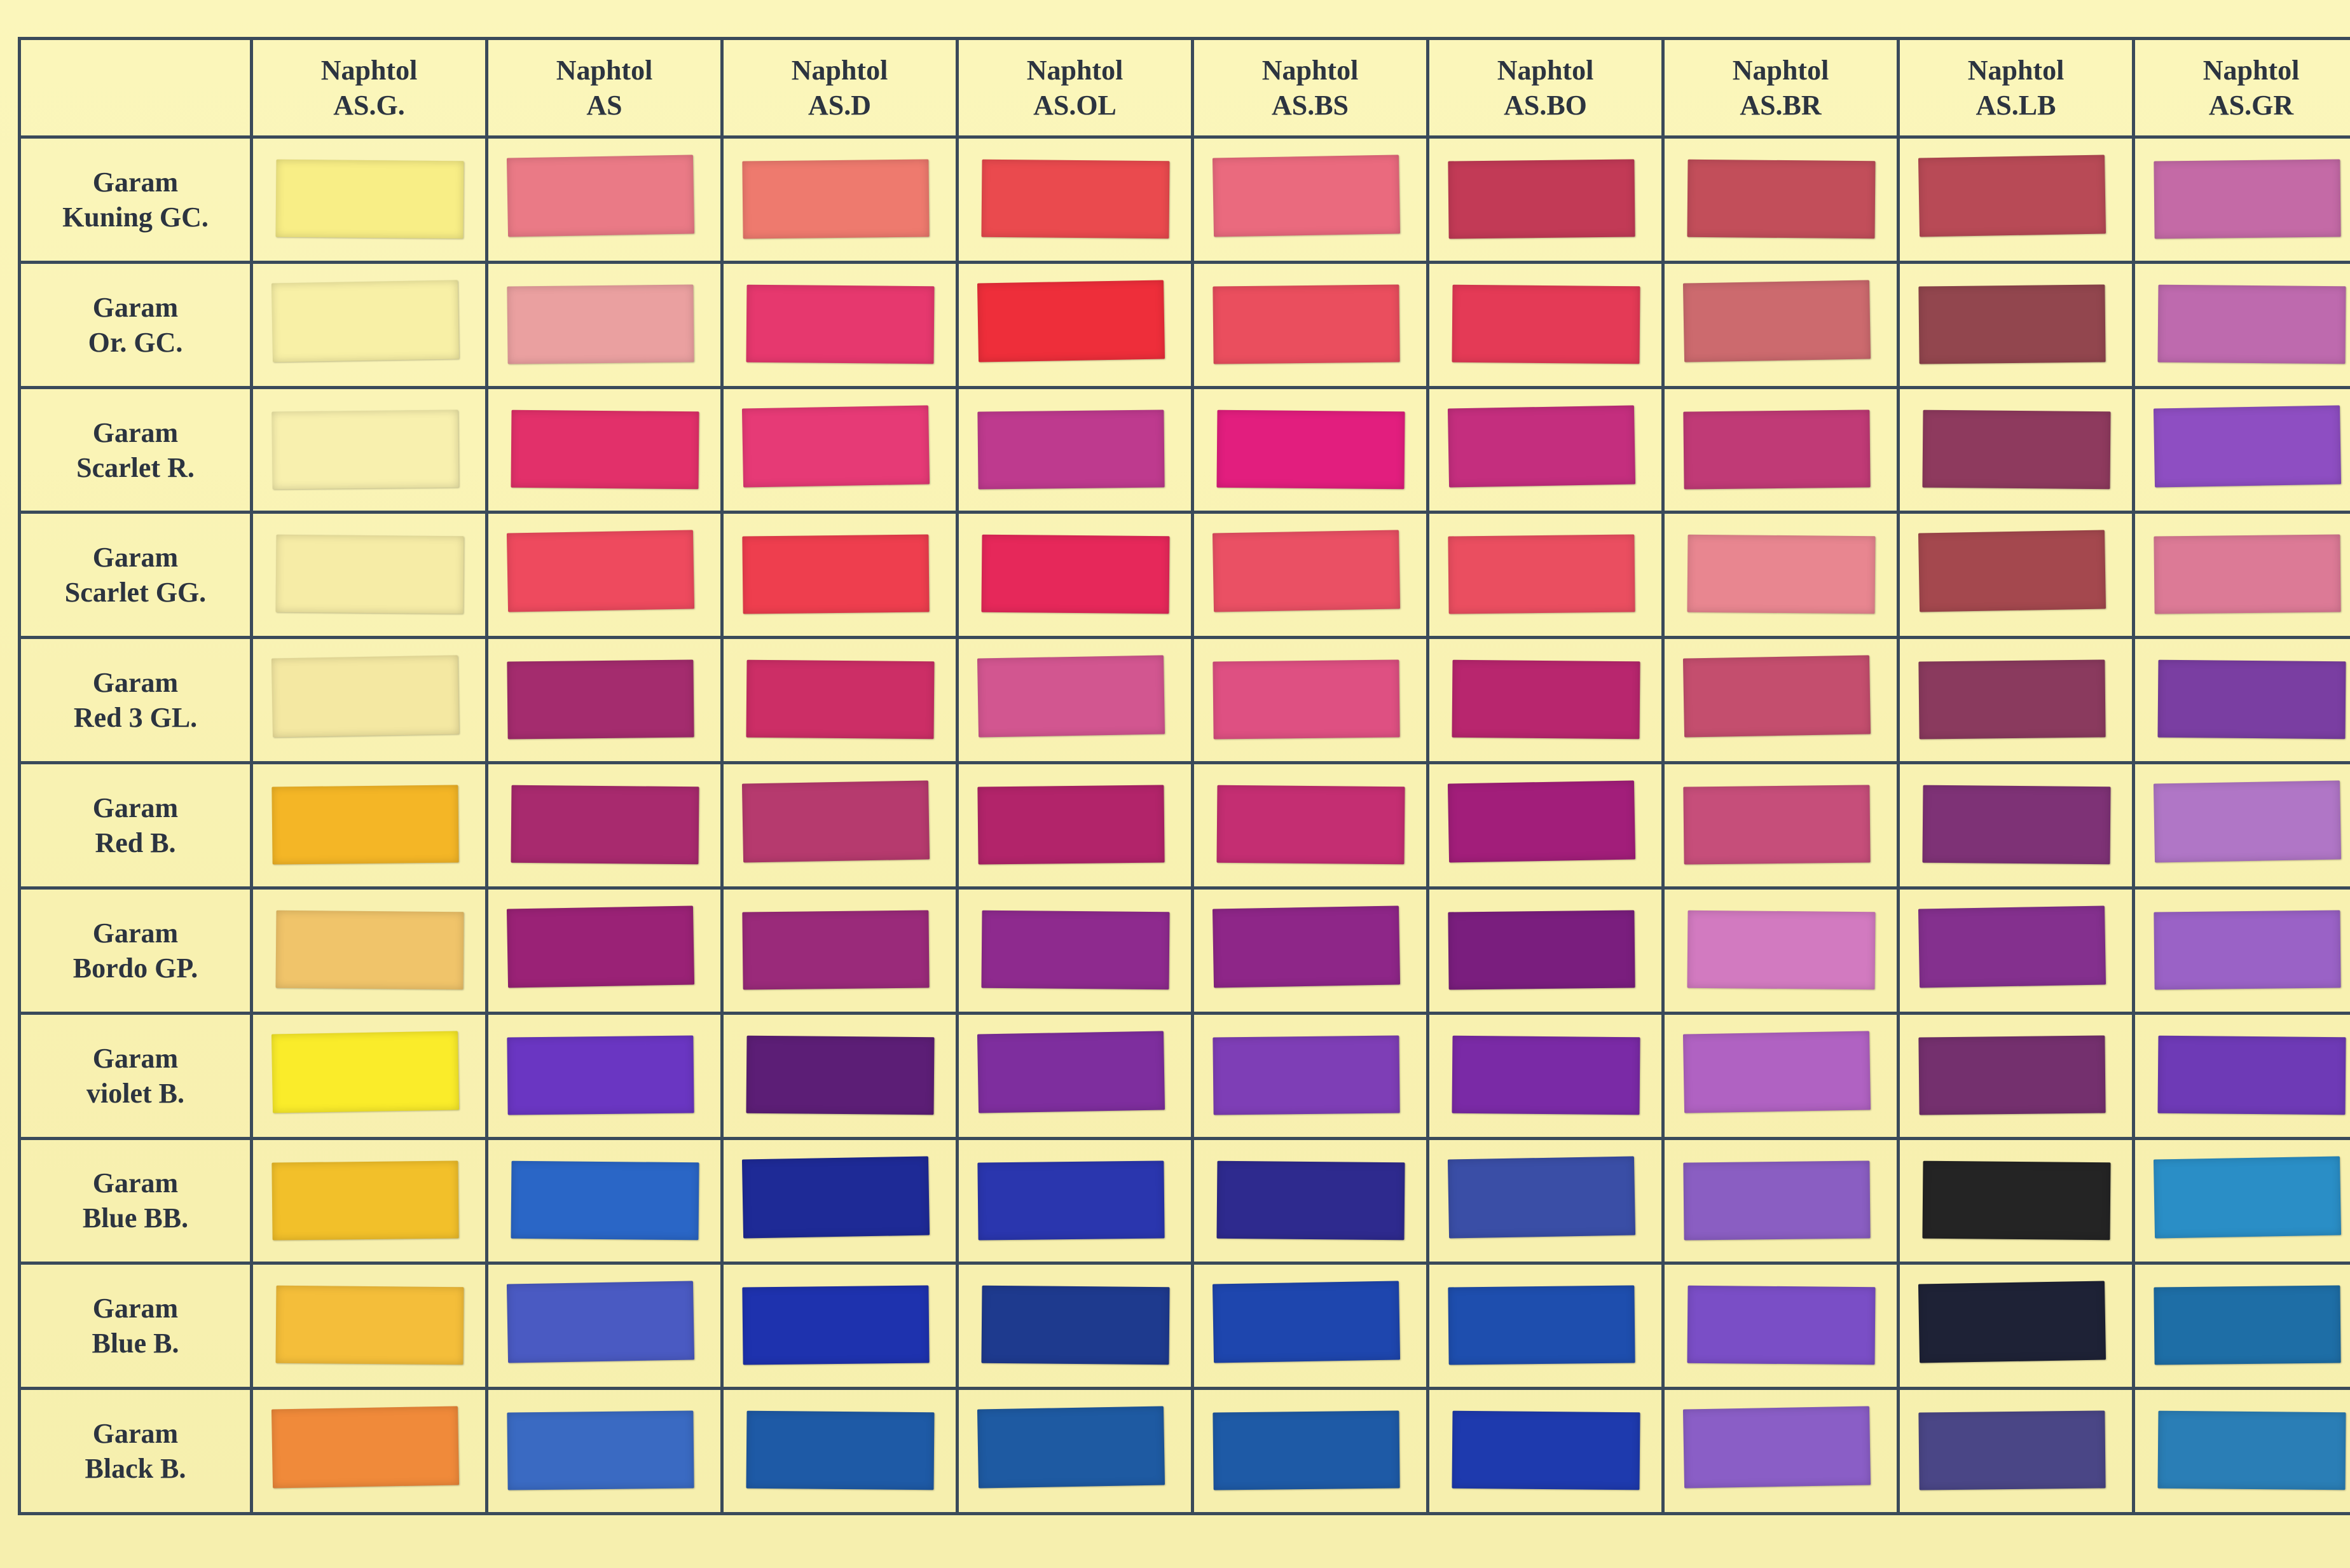  I want to click on row-header: Garam Black B., so click(135, 1451).